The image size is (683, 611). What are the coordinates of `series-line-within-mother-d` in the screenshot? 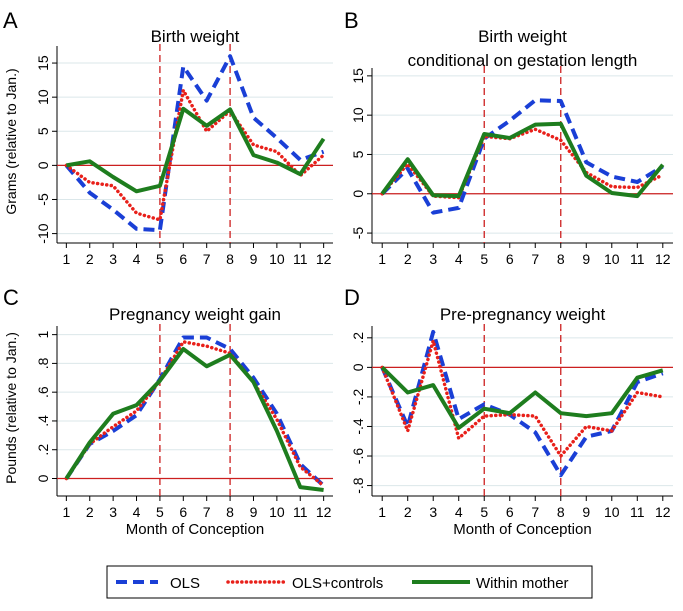 It's located at (522, 397).